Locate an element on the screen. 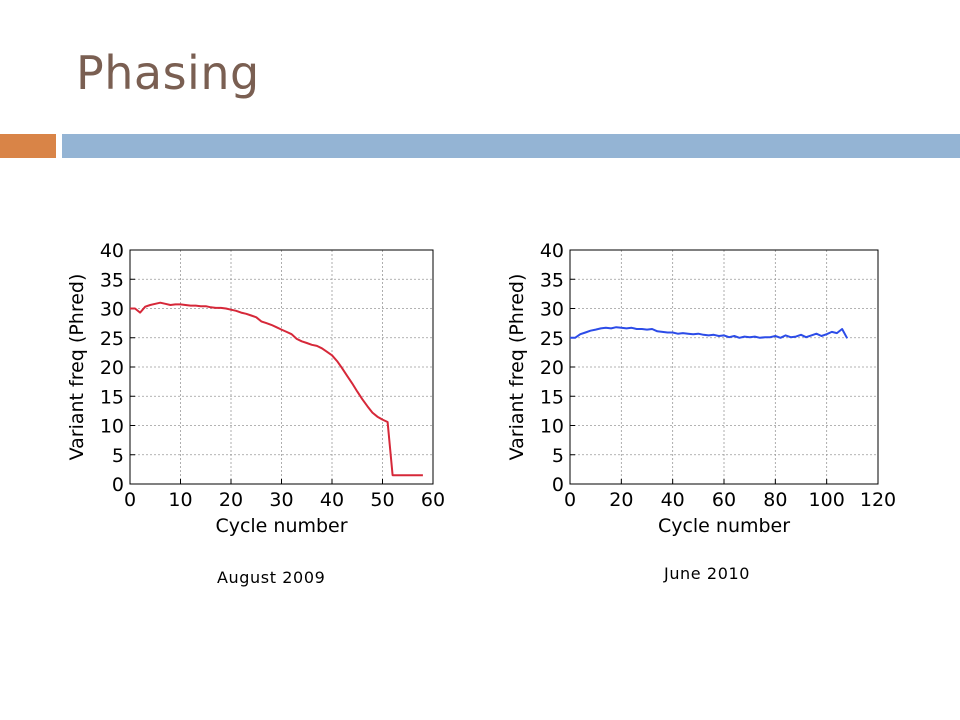 The width and height of the screenshot is (960, 720). slide-title: Phasing is located at coordinates (168, 73).